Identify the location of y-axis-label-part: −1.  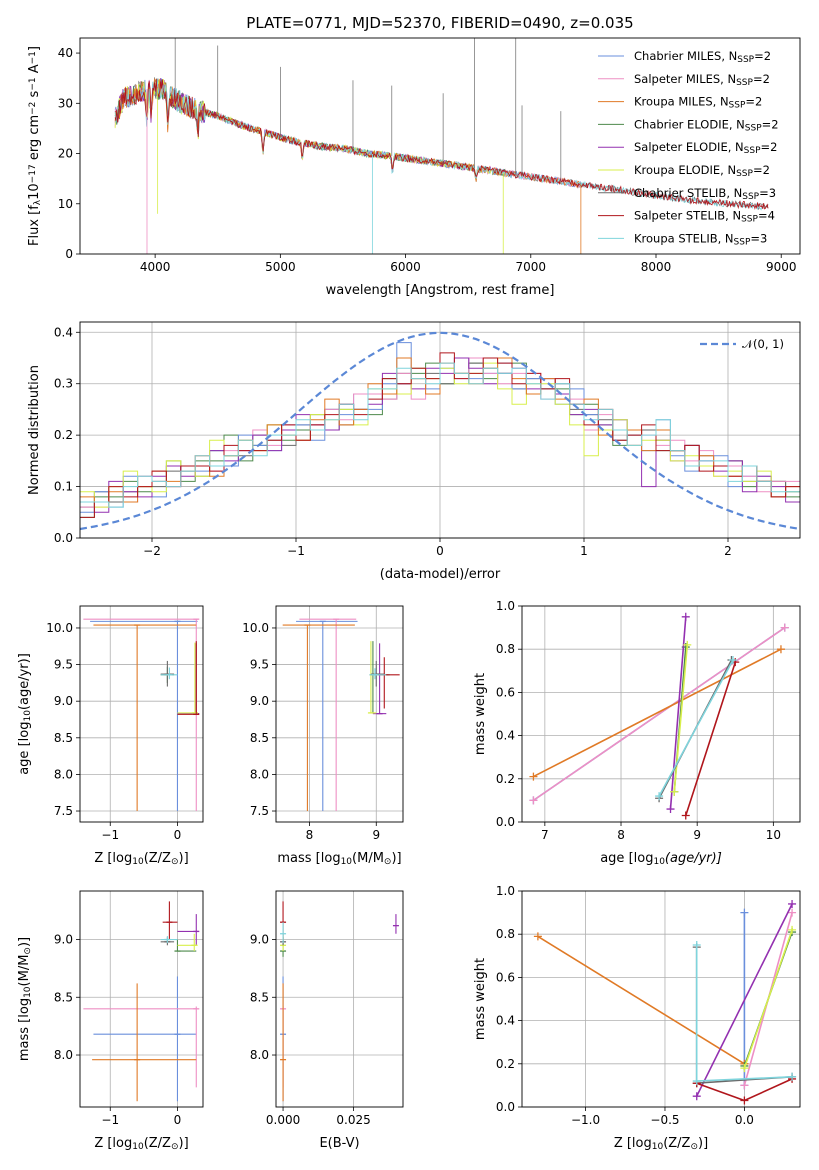
(33, 57).